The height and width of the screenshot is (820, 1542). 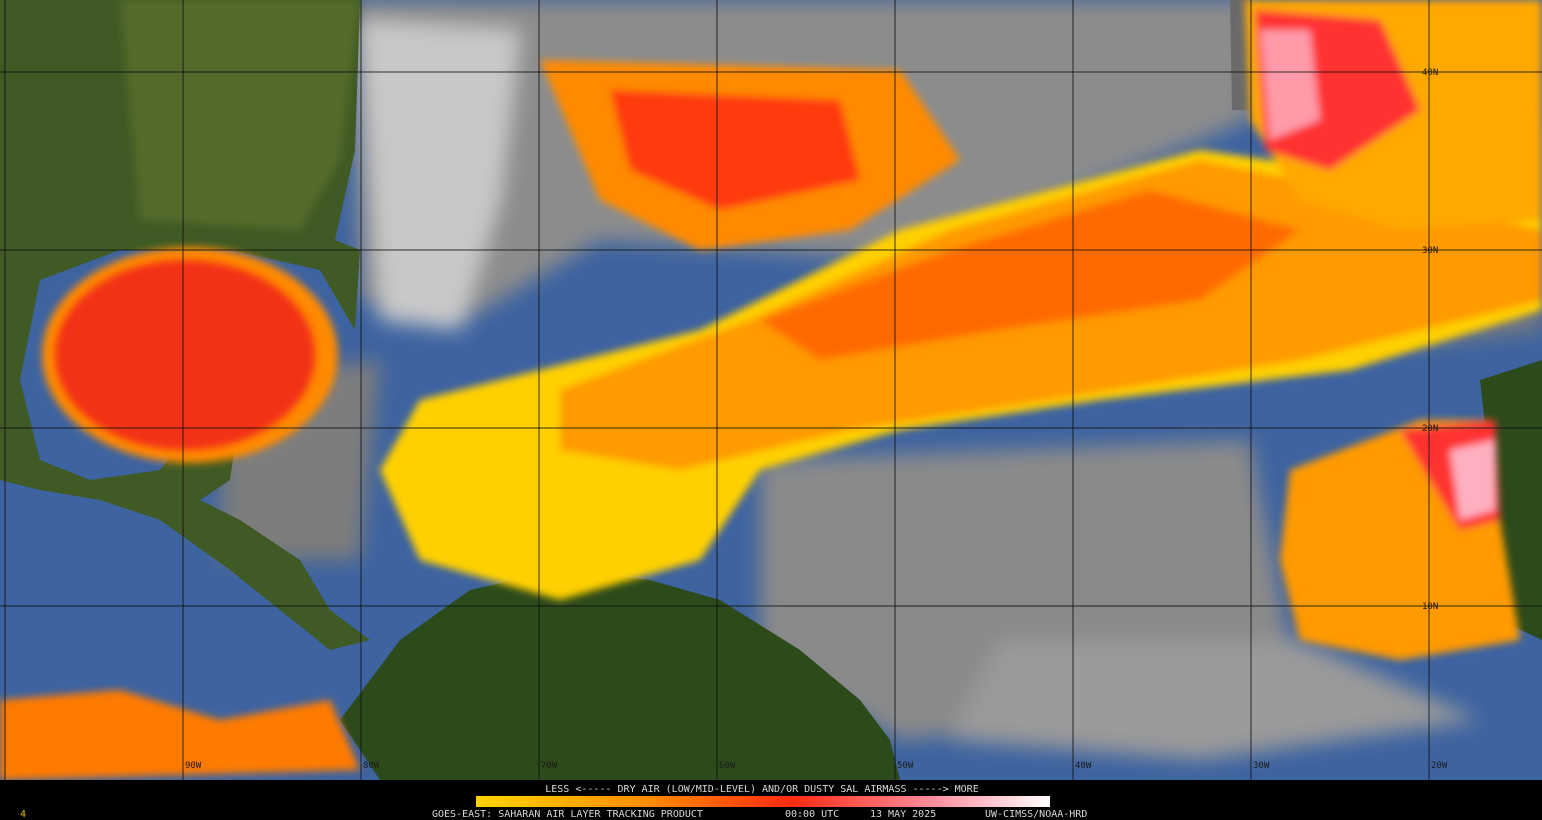 I want to click on color-scale, so click(x=763, y=801).